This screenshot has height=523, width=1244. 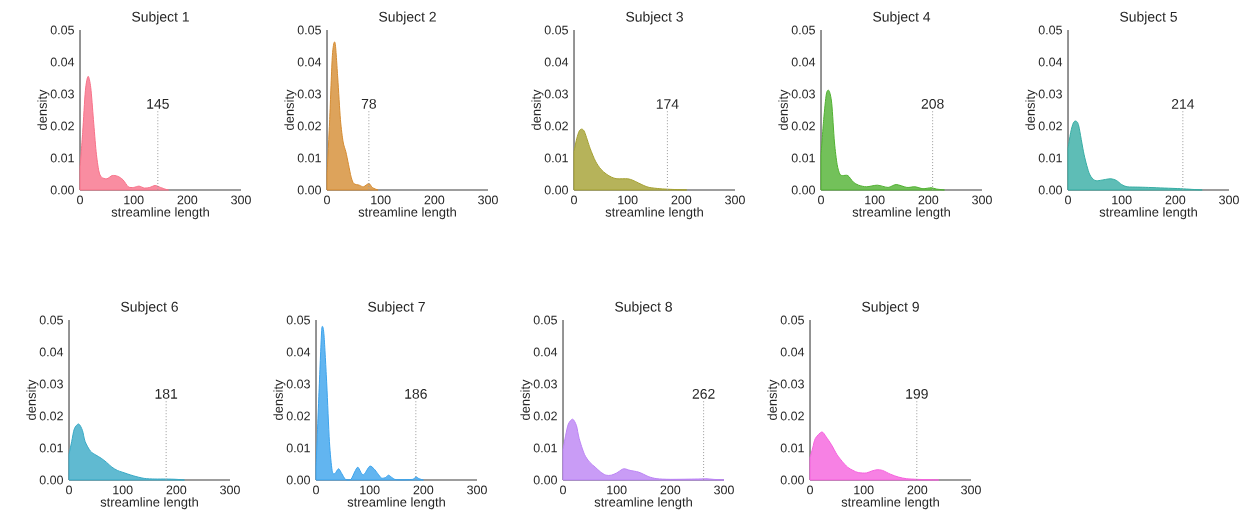 What do you see at coordinates (158, 104) in the screenshot?
I see `ref-line-label: 145` at bounding box center [158, 104].